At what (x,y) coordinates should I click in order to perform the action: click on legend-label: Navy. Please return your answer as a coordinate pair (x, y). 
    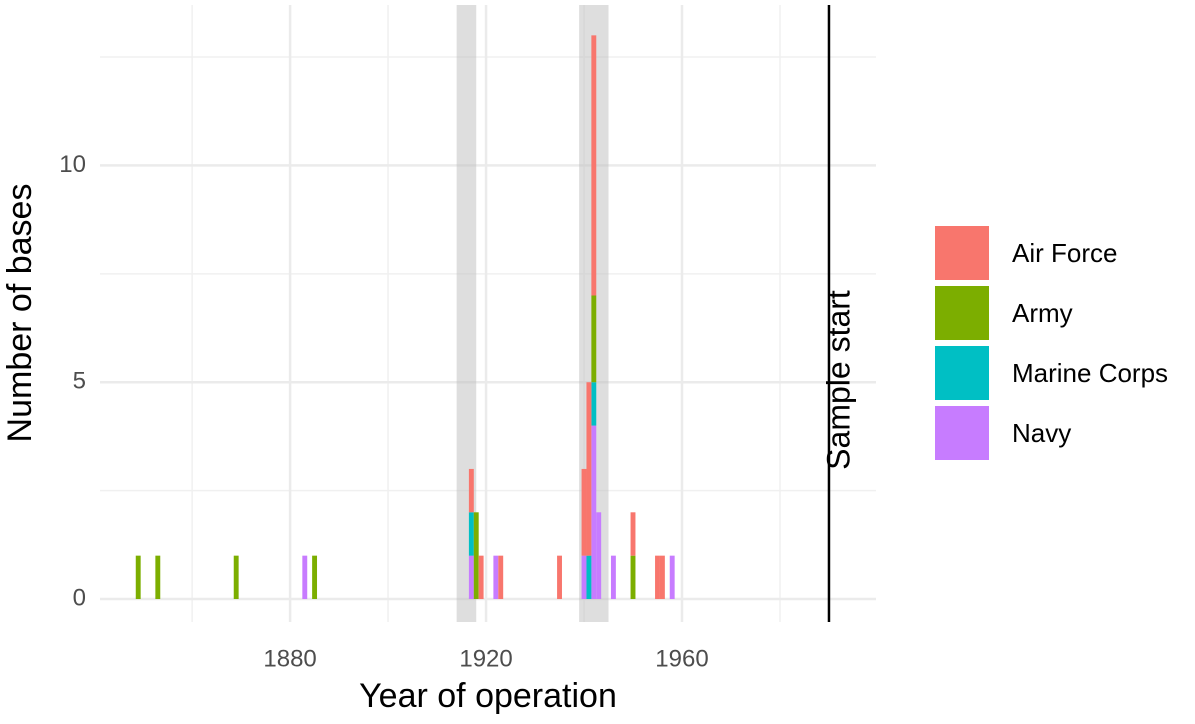
    Looking at the image, I should click on (1041, 433).